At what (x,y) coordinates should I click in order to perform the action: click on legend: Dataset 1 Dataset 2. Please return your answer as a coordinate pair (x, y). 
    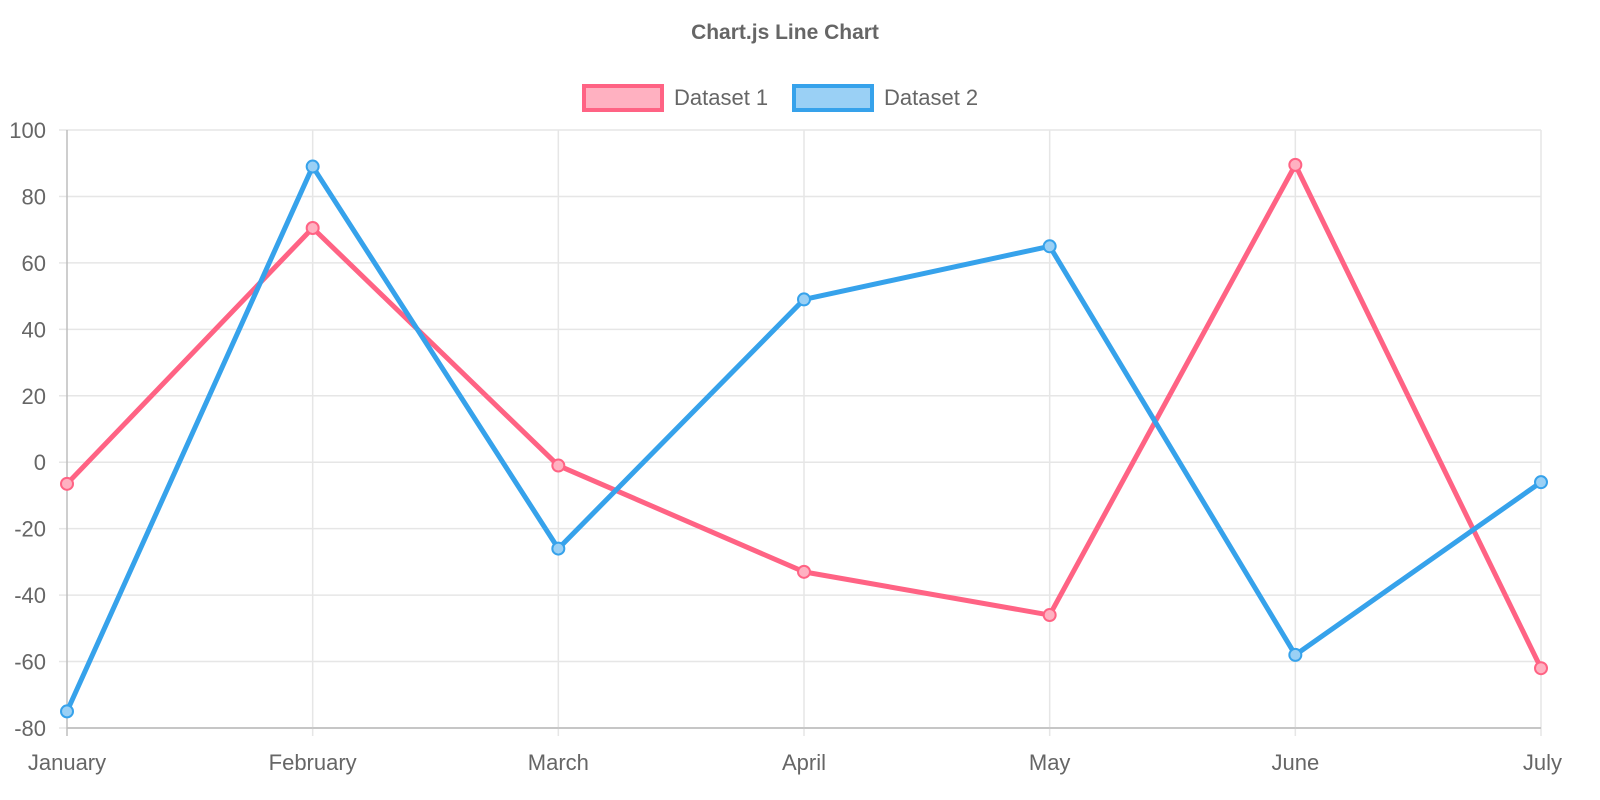
    Looking at the image, I should click on (780, 98).